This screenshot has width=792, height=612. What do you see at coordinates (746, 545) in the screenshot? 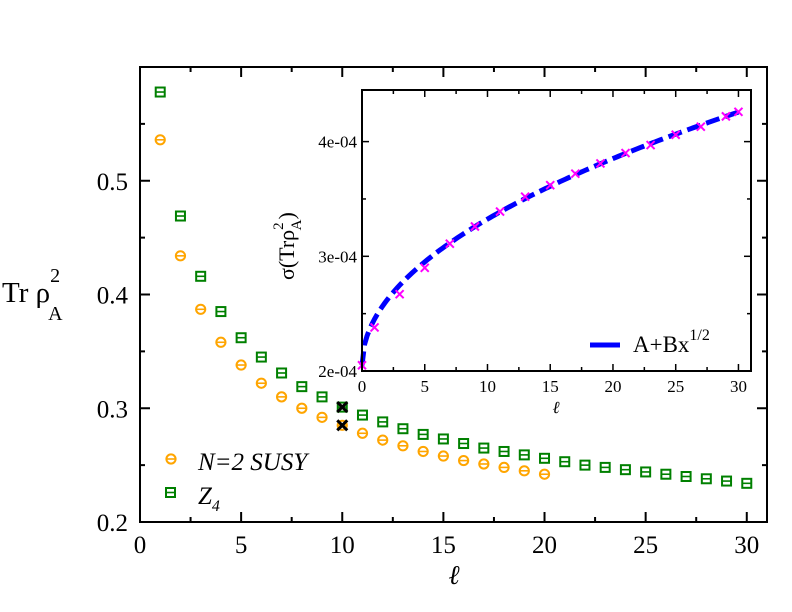
I see `main-x-tick-label: 30` at bounding box center [746, 545].